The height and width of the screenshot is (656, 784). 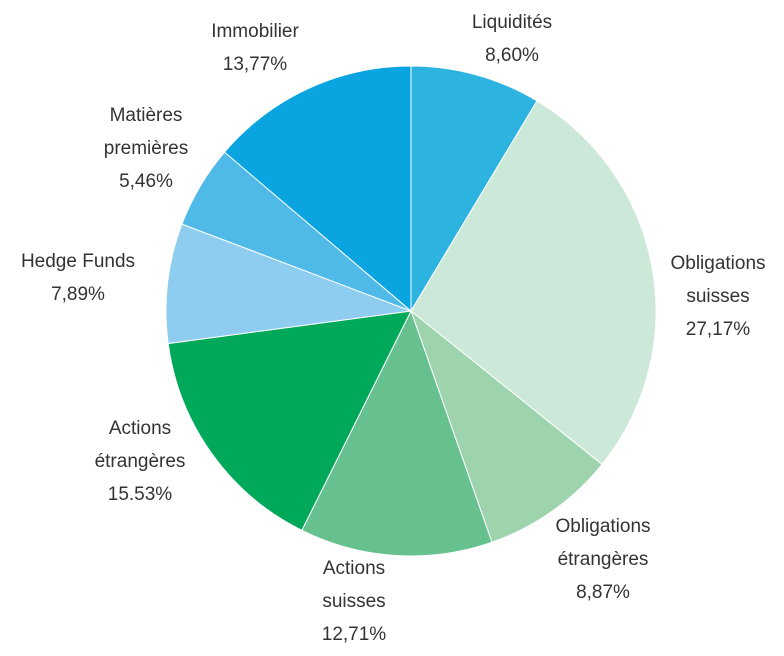 What do you see at coordinates (146, 132) in the screenshot?
I see `category-label: Matières premières` at bounding box center [146, 132].